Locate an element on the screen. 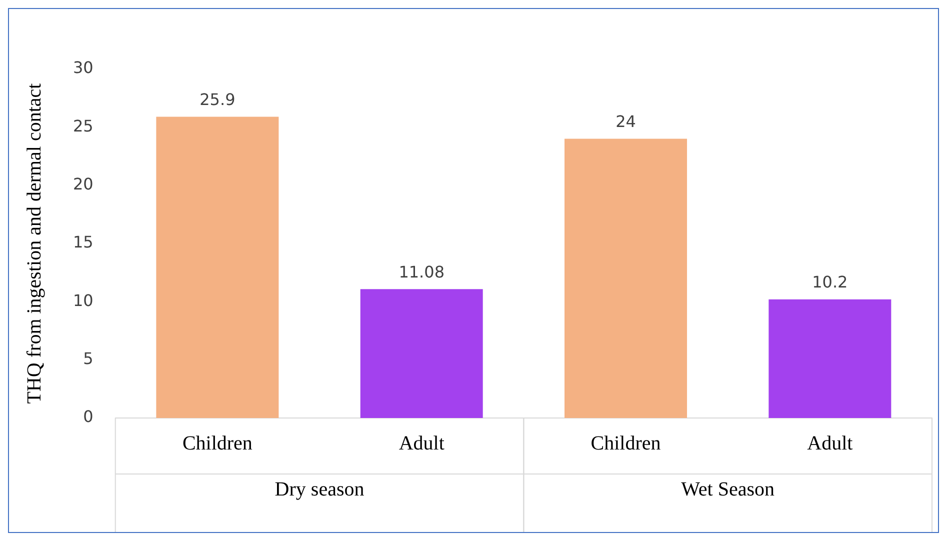 The height and width of the screenshot is (541, 947). data-label: 10.2 is located at coordinates (830, 282).